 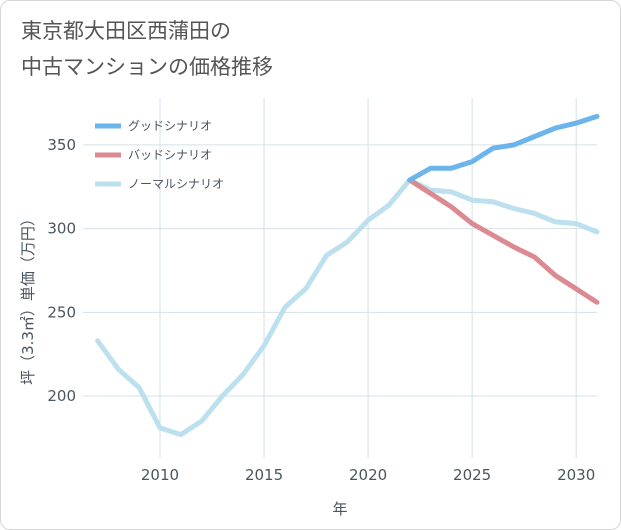 I want to click on chart-title: 東京都大田区西蒲田の 中古マンションの価格推移, so click(x=231, y=49).